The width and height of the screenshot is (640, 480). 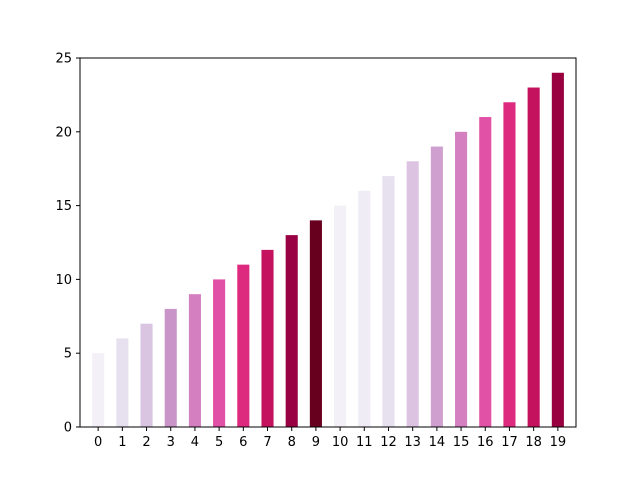 I want to click on x-tick-label: 6, so click(x=243, y=442).